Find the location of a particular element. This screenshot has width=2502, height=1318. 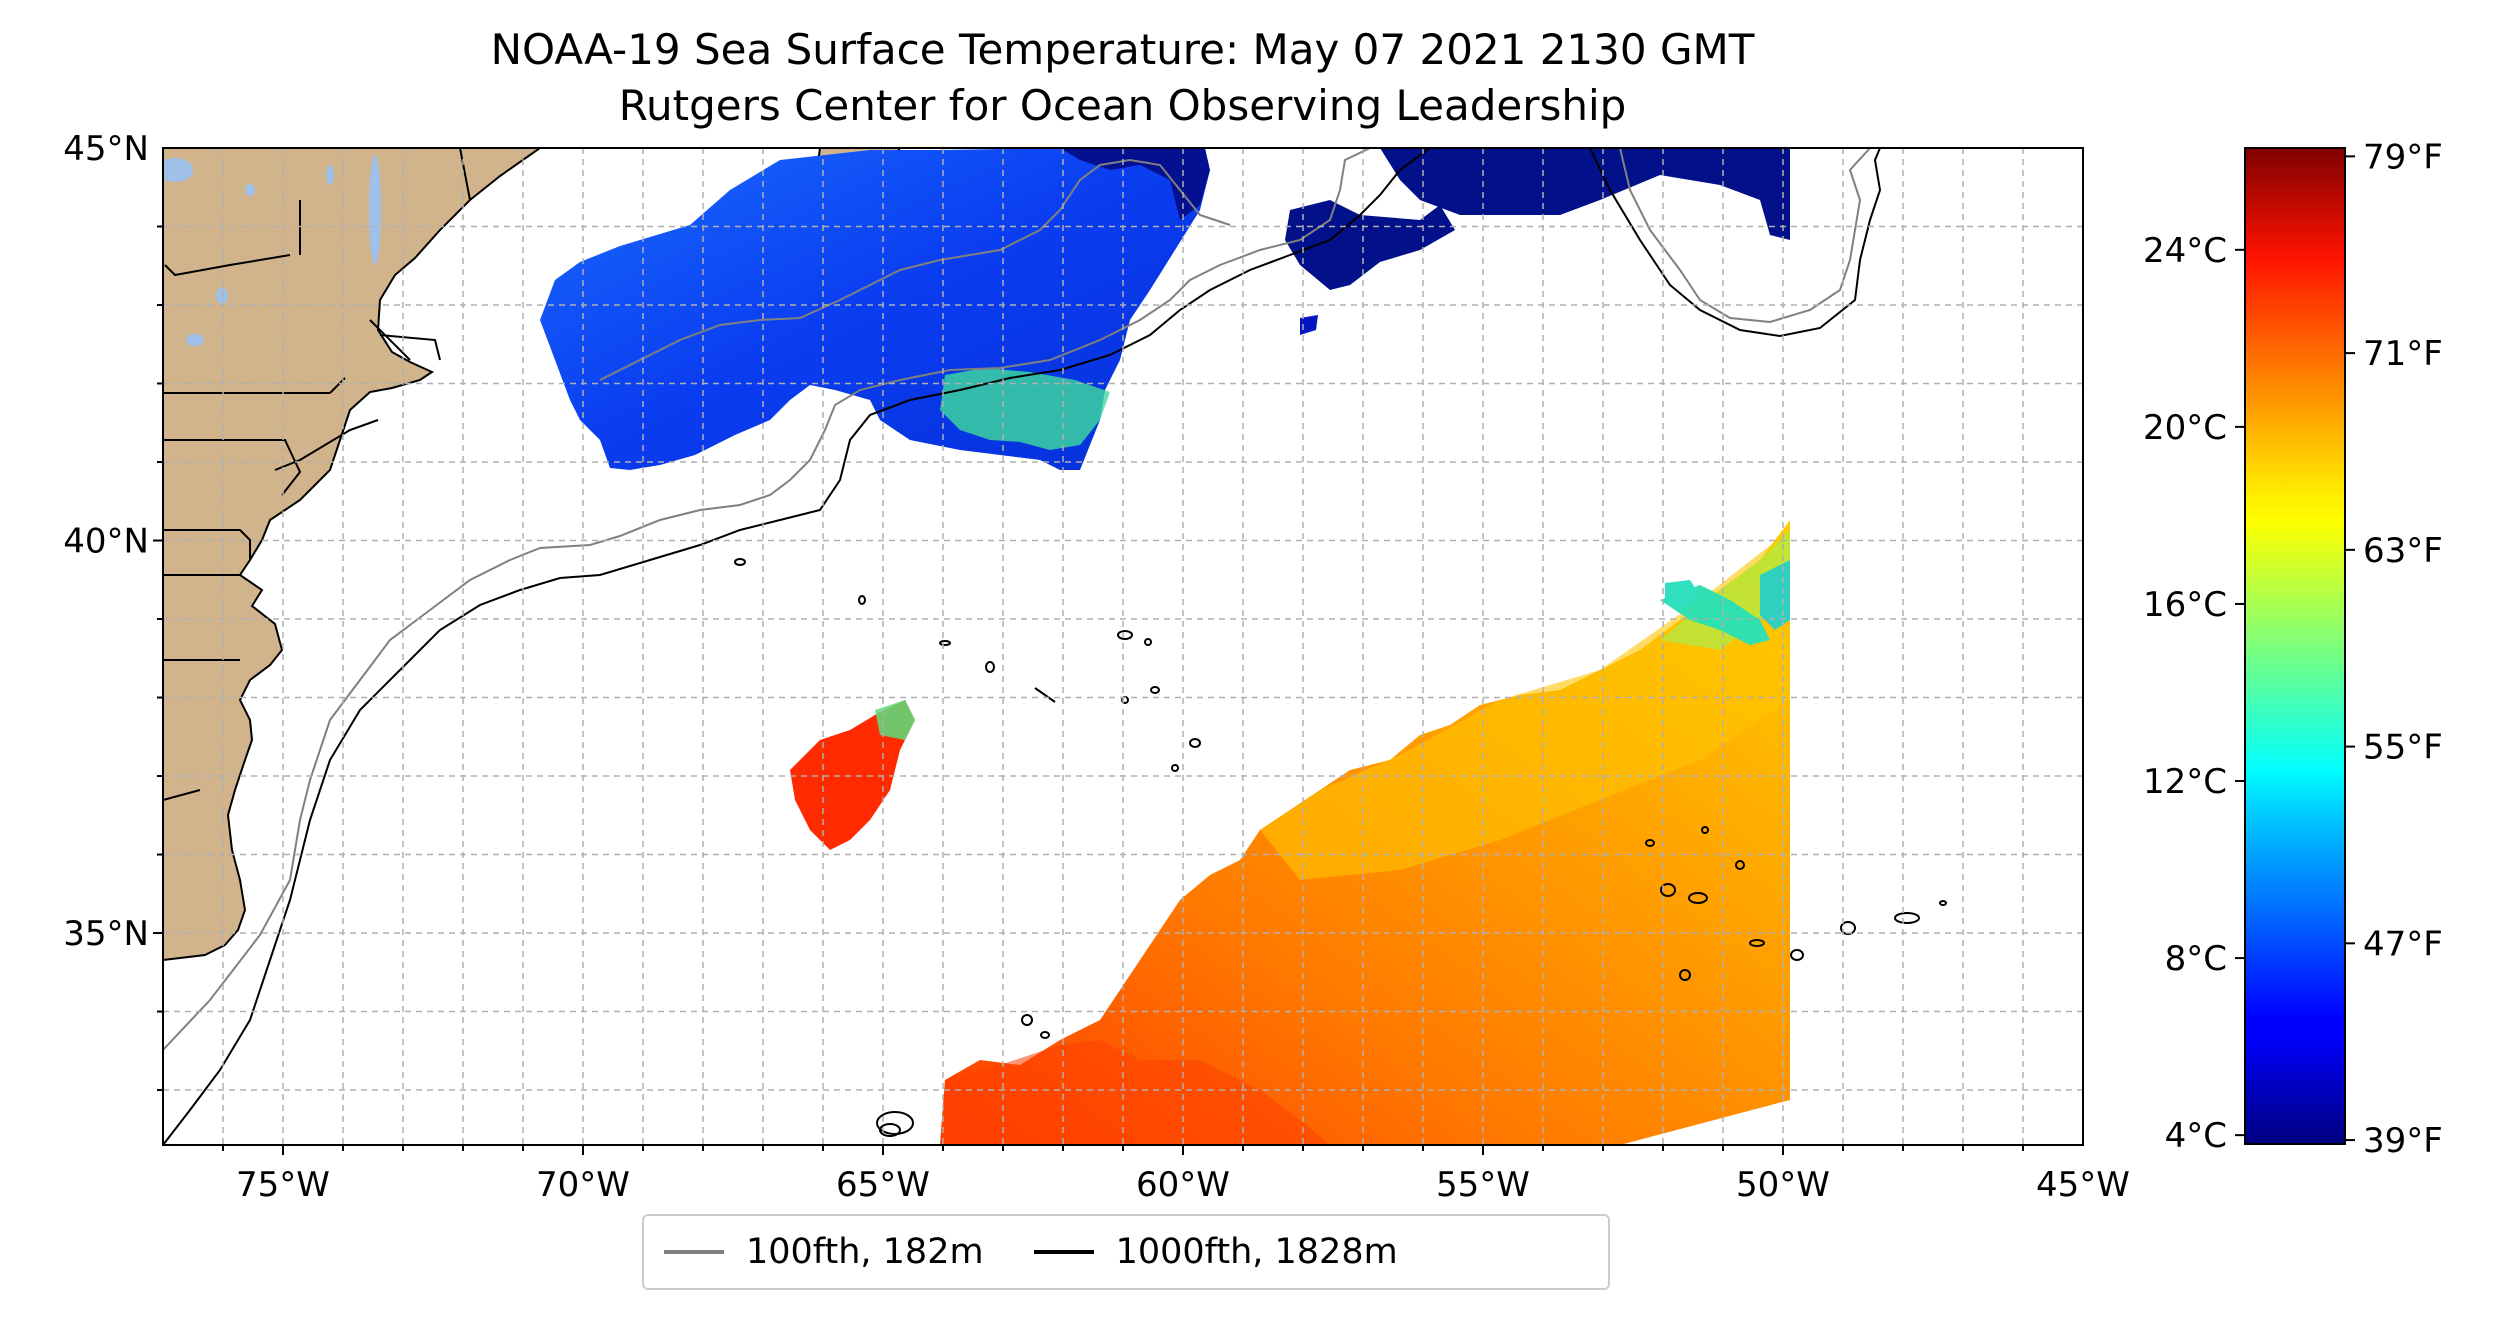

legend-item-1000fth: 1000fth, 1828m is located at coordinates (1215, 1252).